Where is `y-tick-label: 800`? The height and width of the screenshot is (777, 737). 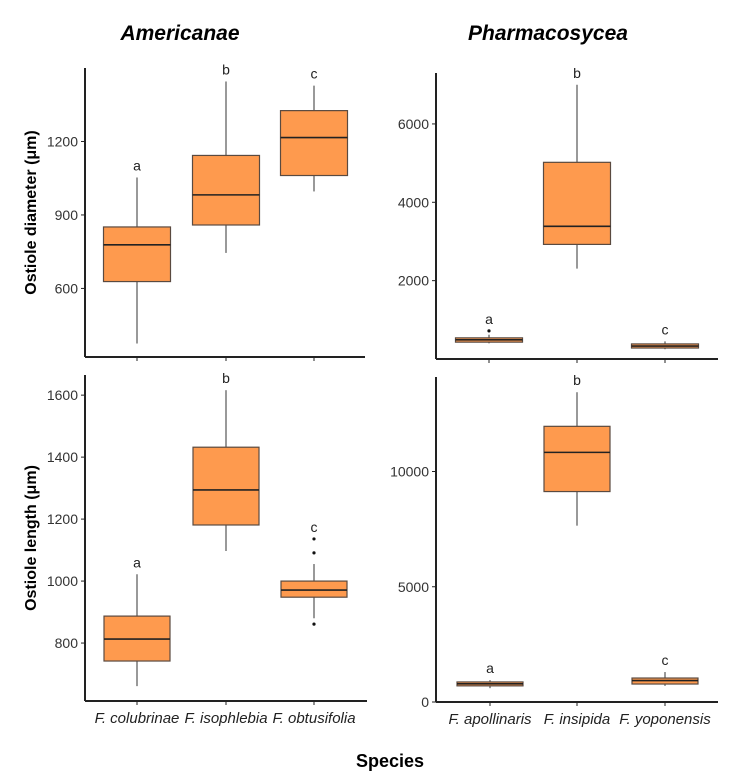 y-tick-label: 800 is located at coordinates (67, 643).